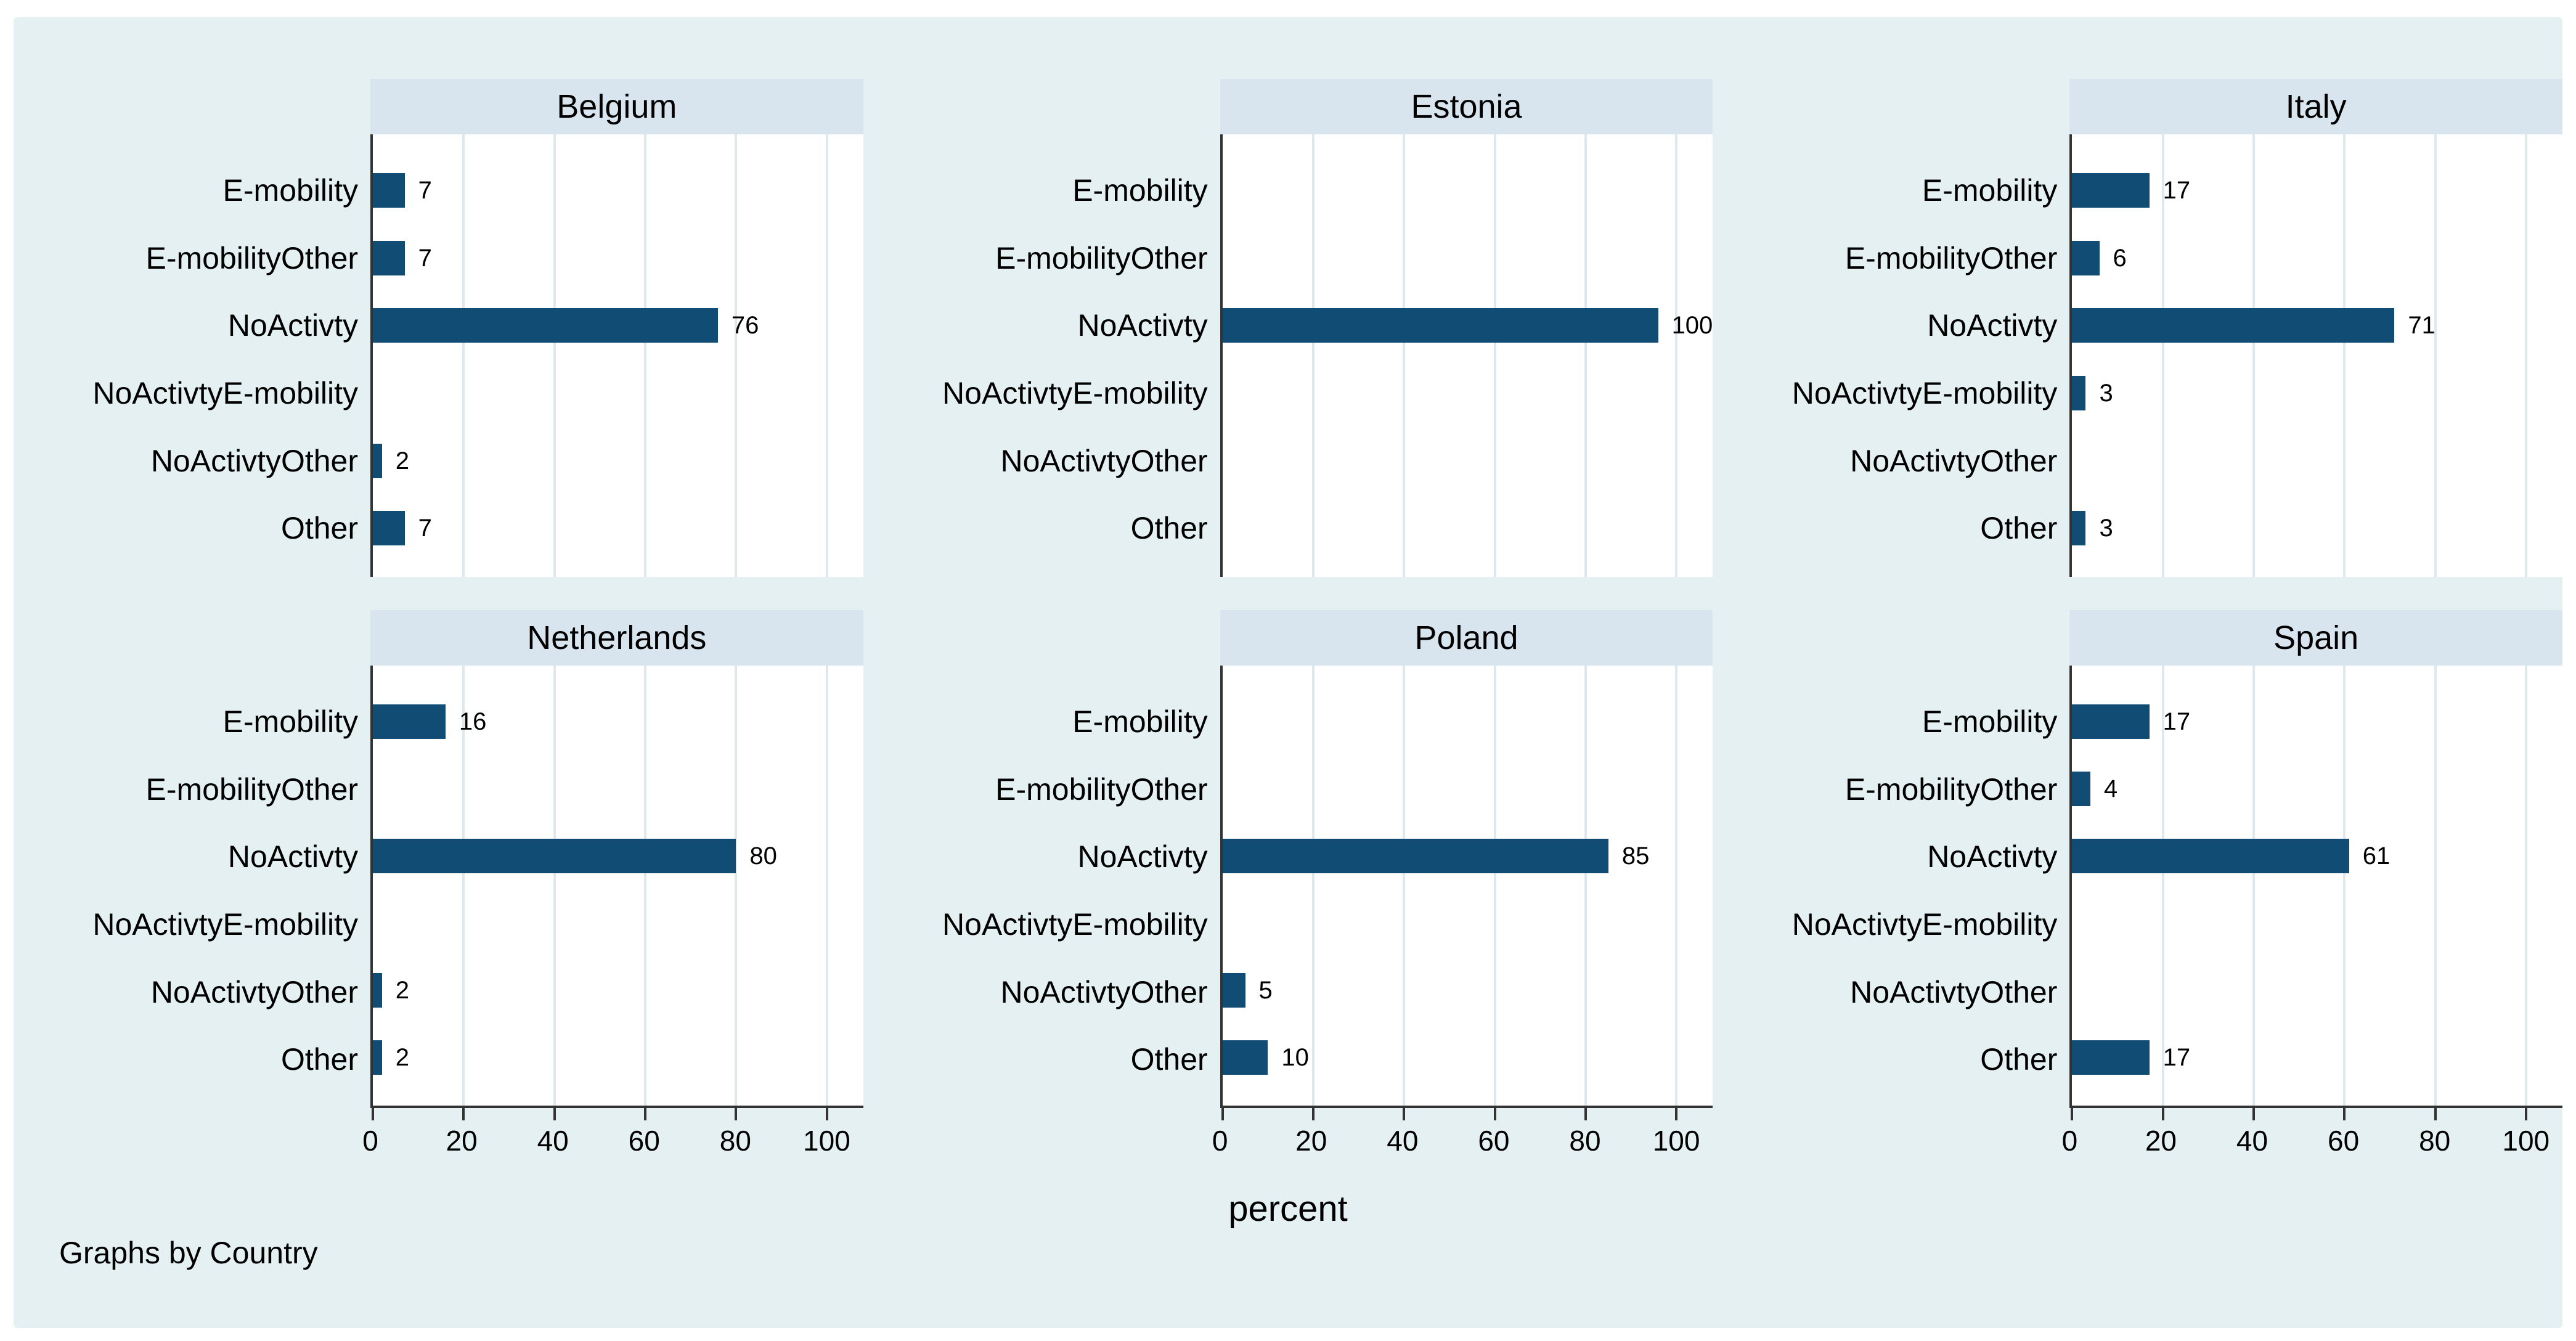 Image resolution: width=2576 pixels, height=1341 pixels. Describe the element at coordinates (1403, 1141) in the screenshot. I see `x-axis-tick-label: 40` at that location.